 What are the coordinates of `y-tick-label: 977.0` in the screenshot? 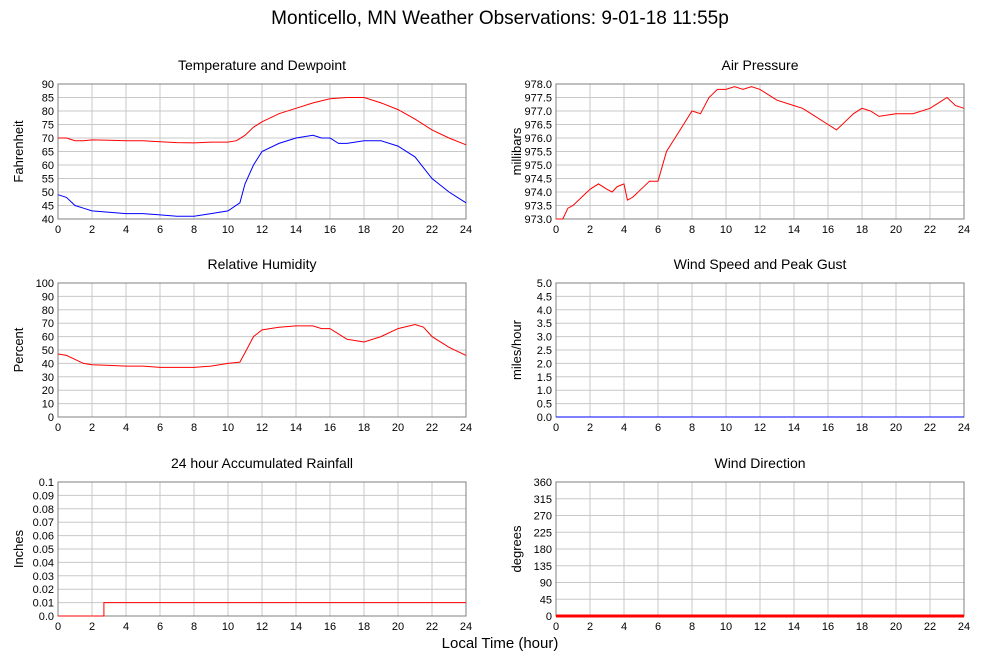 It's located at (538, 112).